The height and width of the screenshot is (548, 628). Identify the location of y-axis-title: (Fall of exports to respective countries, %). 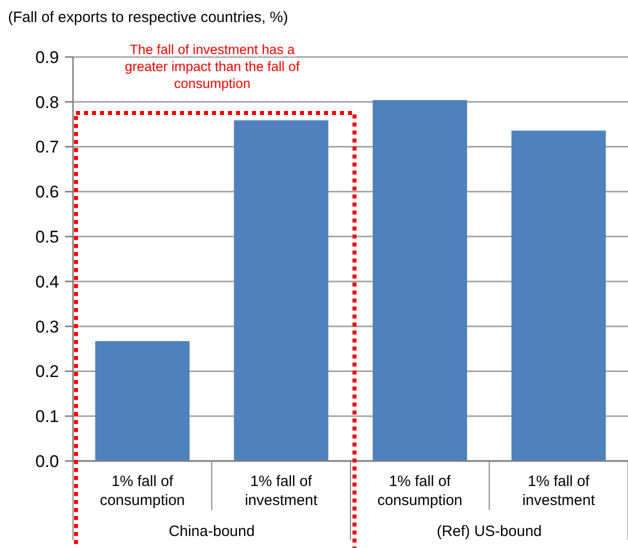
(148, 17).